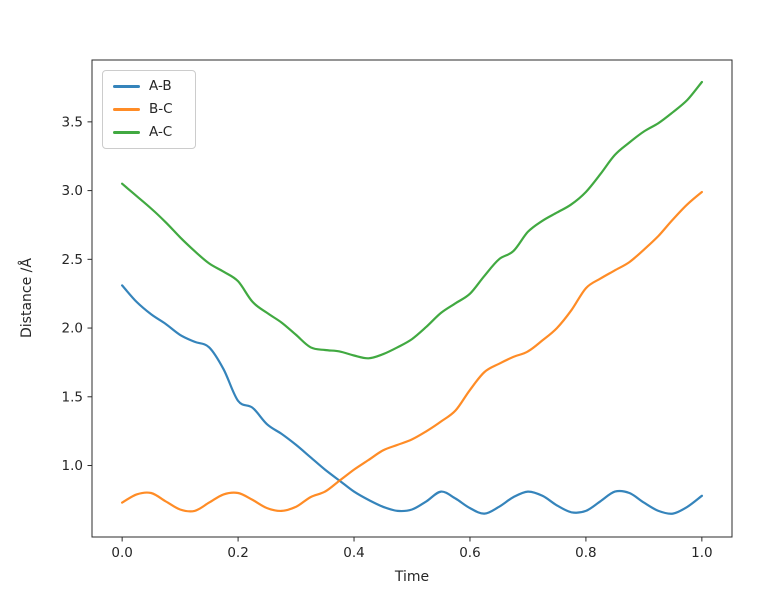 Image resolution: width=783 pixels, height=600 pixels. Describe the element at coordinates (72, 122) in the screenshot. I see `y-tick-label: 3.5` at that location.